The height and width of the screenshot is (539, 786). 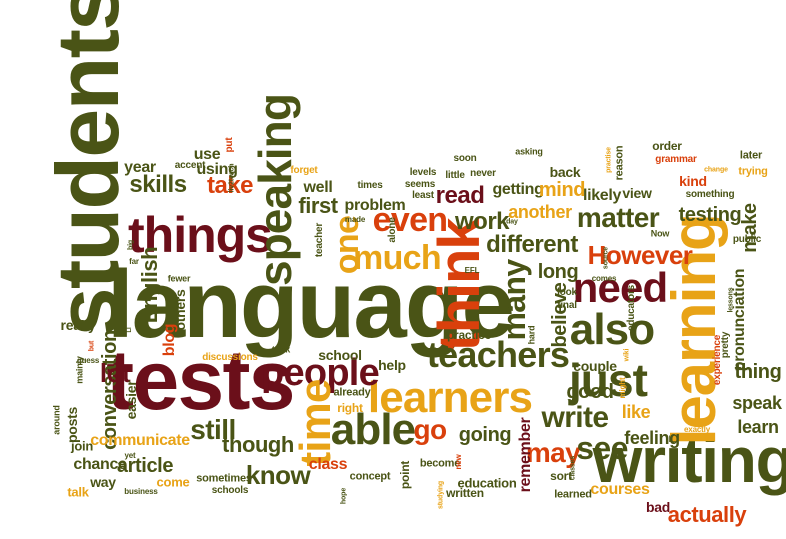 I want to click on word: made, so click(x=355, y=219).